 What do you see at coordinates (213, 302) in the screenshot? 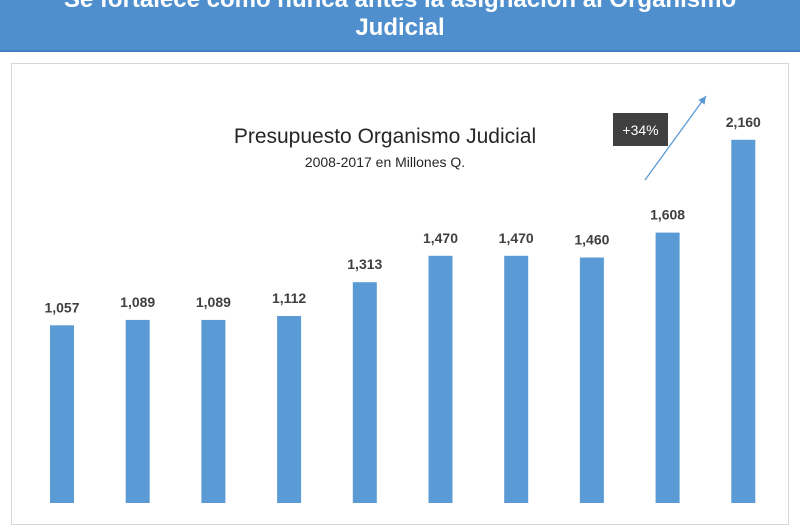
I see `data-label-2010: 1,089` at bounding box center [213, 302].